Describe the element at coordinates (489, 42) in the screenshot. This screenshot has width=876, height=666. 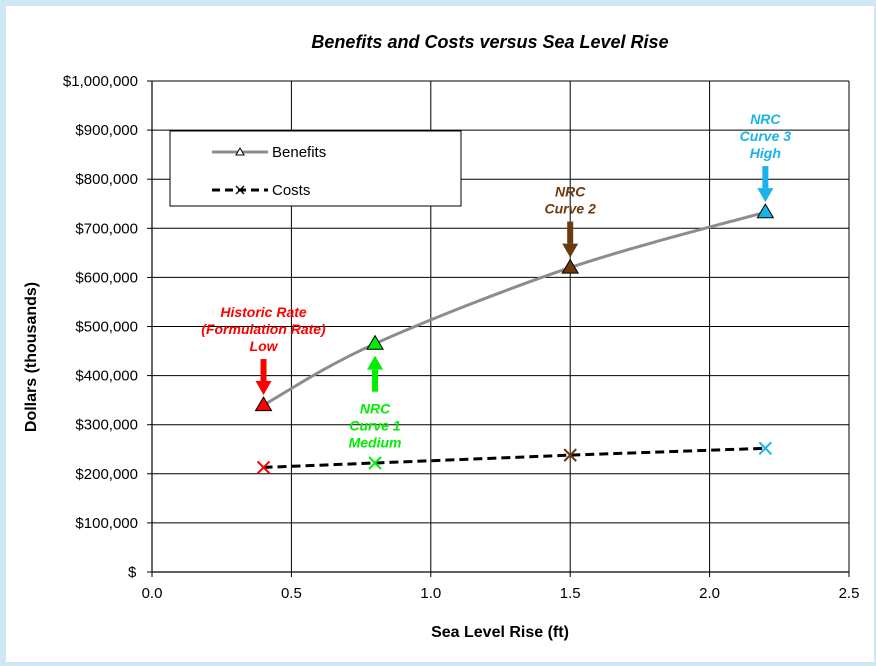
I see `chart-title: Benefits and Costs versus Sea Level Rise` at that location.